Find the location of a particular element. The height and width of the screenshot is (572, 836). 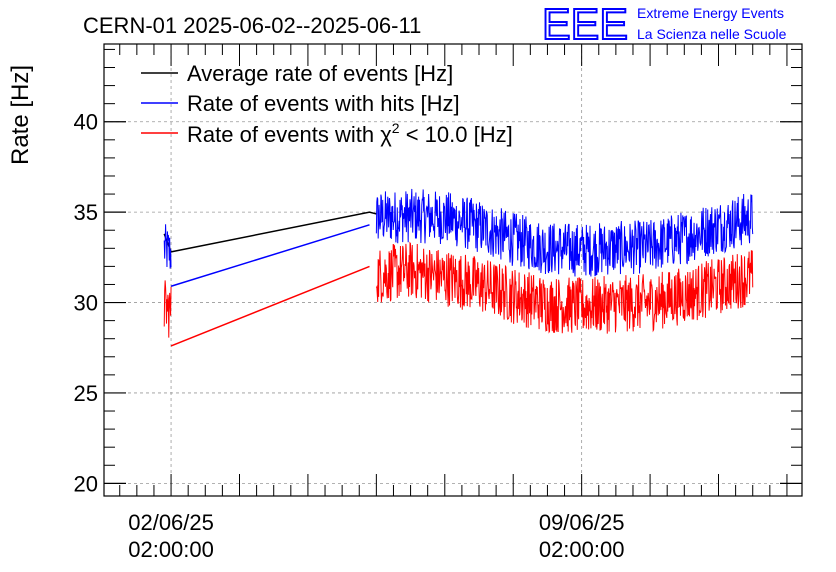

series-2-connector is located at coordinates (270, 306).